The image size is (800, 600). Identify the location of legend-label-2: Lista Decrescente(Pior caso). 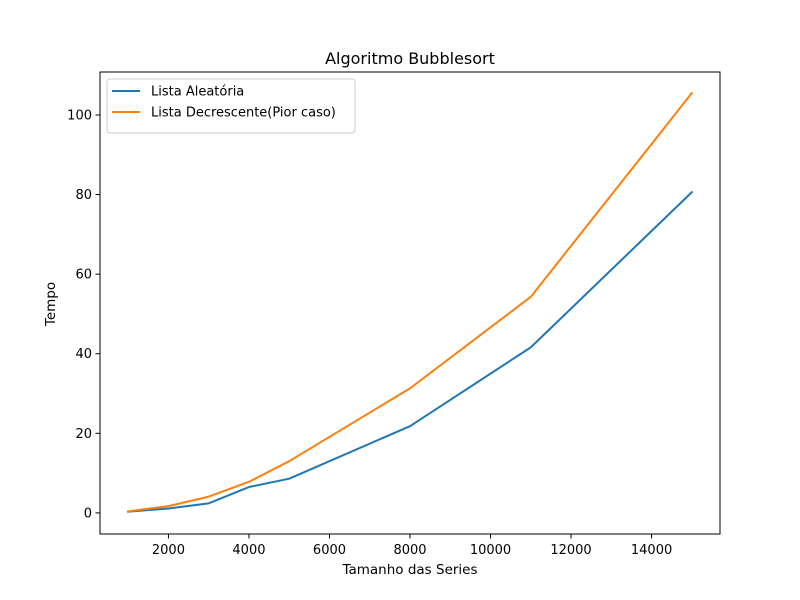
(243, 113).